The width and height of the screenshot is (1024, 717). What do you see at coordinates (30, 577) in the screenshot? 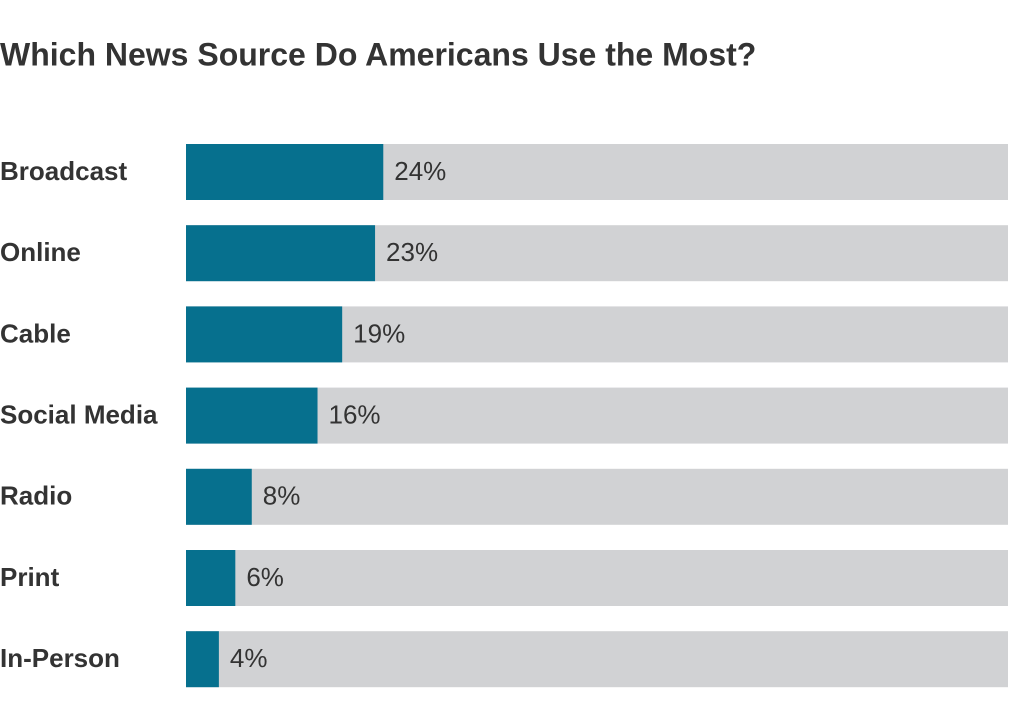
I see `category-label: Print` at bounding box center [30, 577].